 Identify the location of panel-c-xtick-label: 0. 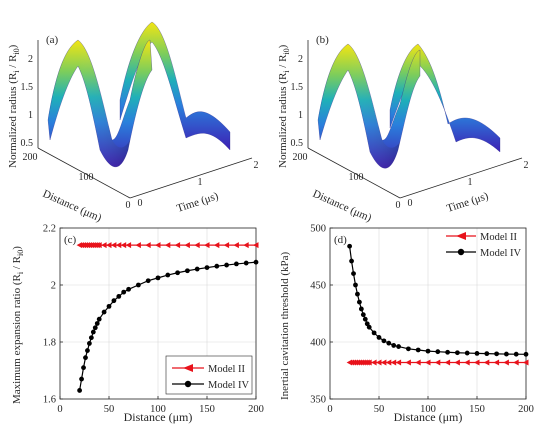
(59, 409).